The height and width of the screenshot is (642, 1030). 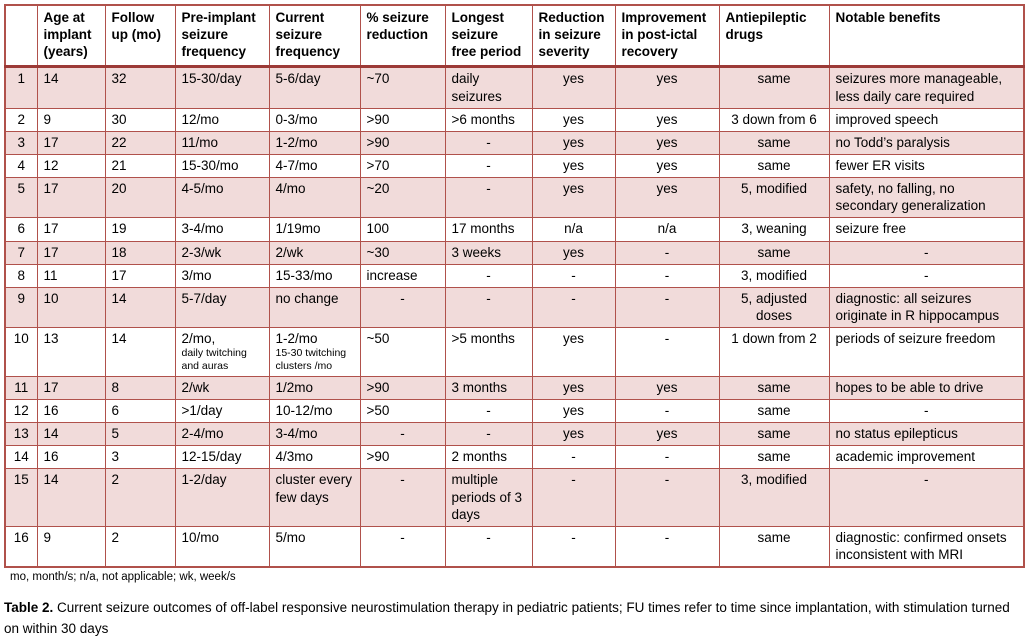 What do you see at coordinates (140, 457) in the screenshot?
I see `cell: 3` at bounding box center [140, 457].